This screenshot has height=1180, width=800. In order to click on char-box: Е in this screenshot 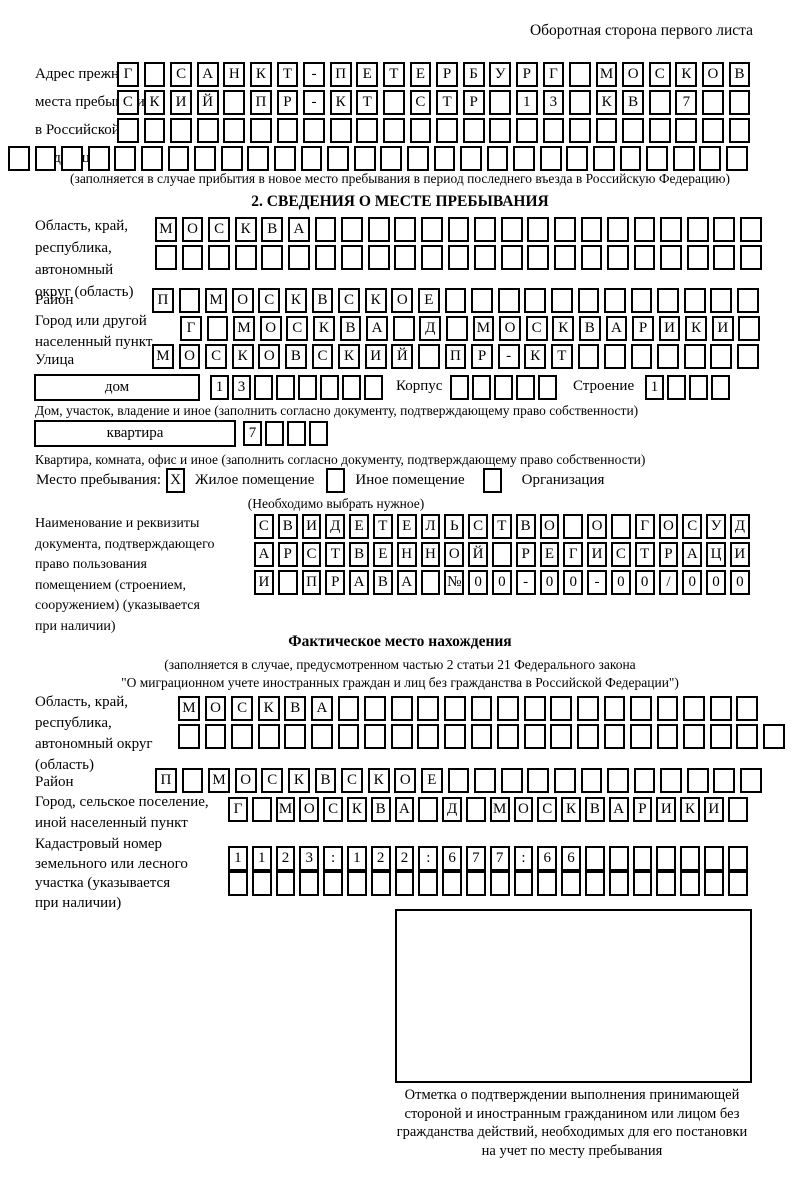, I will do `click(359, 526)`.